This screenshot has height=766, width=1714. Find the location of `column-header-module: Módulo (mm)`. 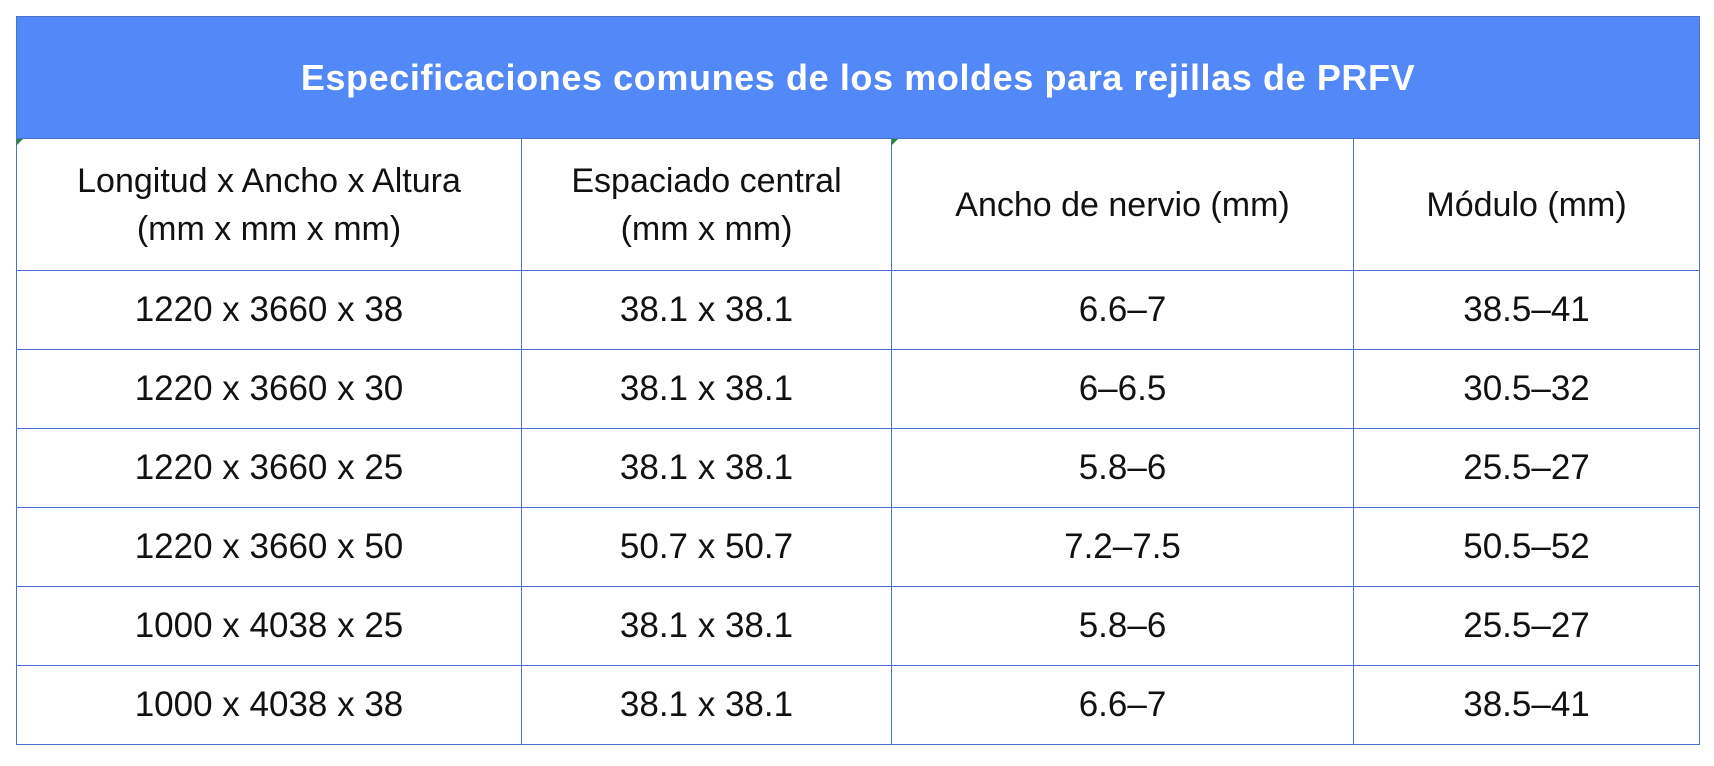

column-header-module: Módulo (mm) is located at coordinates (1526, 204).